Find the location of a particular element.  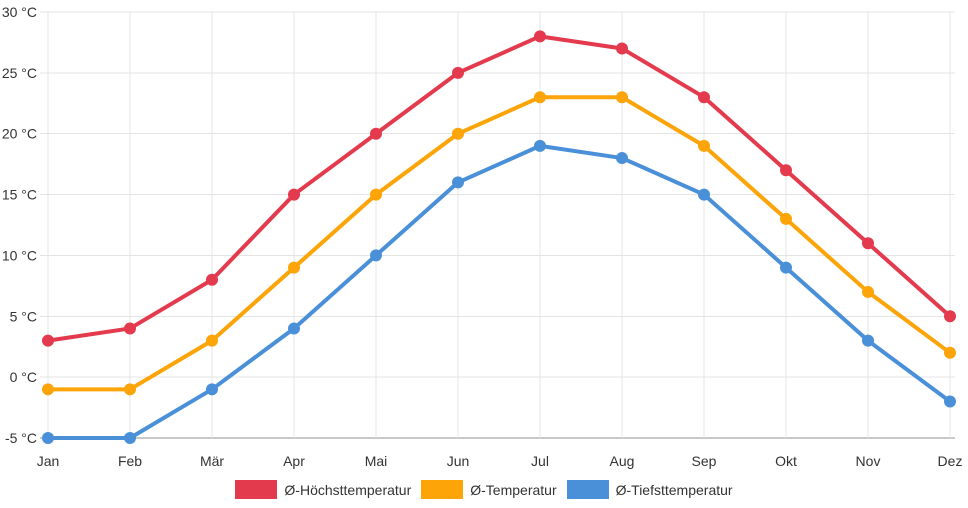

data-point-series0-sep is located at coordinates (704, 97).